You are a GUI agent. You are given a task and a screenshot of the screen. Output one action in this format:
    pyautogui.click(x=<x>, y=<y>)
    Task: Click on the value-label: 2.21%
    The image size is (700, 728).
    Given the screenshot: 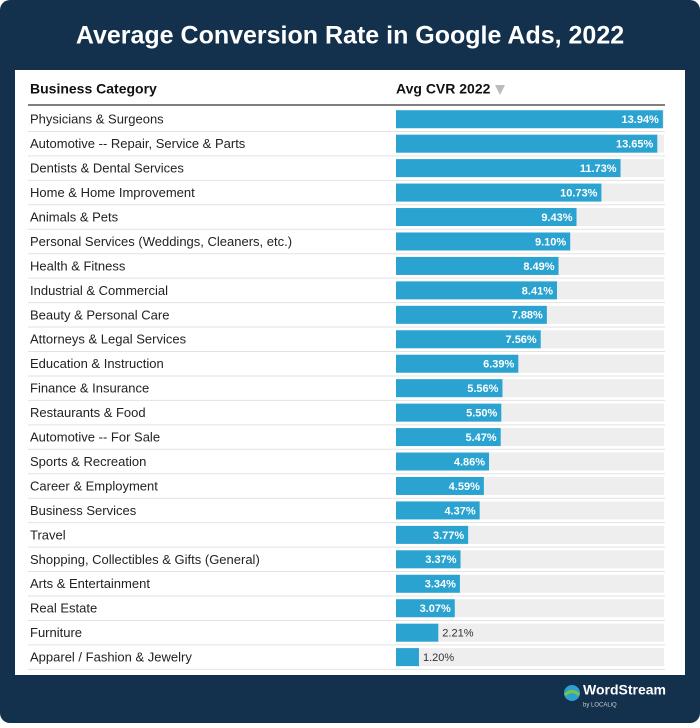 What is the action you would take?
    pyautogui.click(x=457, y=634)
    